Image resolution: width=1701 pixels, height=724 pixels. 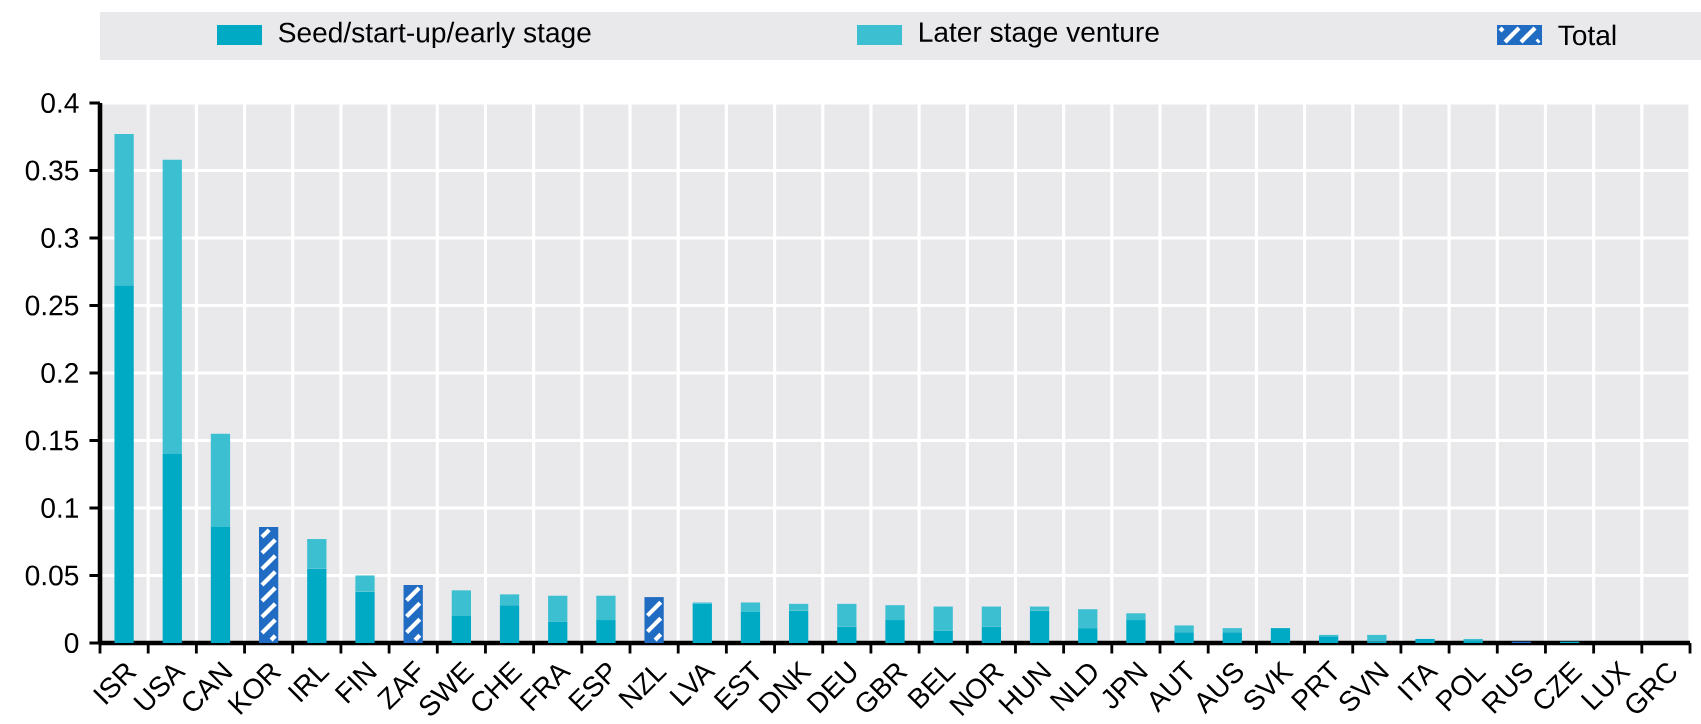 What do you see at coordinates (71, 643) in the screenshot?
I see `y-tick-label: 0` at bounding box center [71, 643].